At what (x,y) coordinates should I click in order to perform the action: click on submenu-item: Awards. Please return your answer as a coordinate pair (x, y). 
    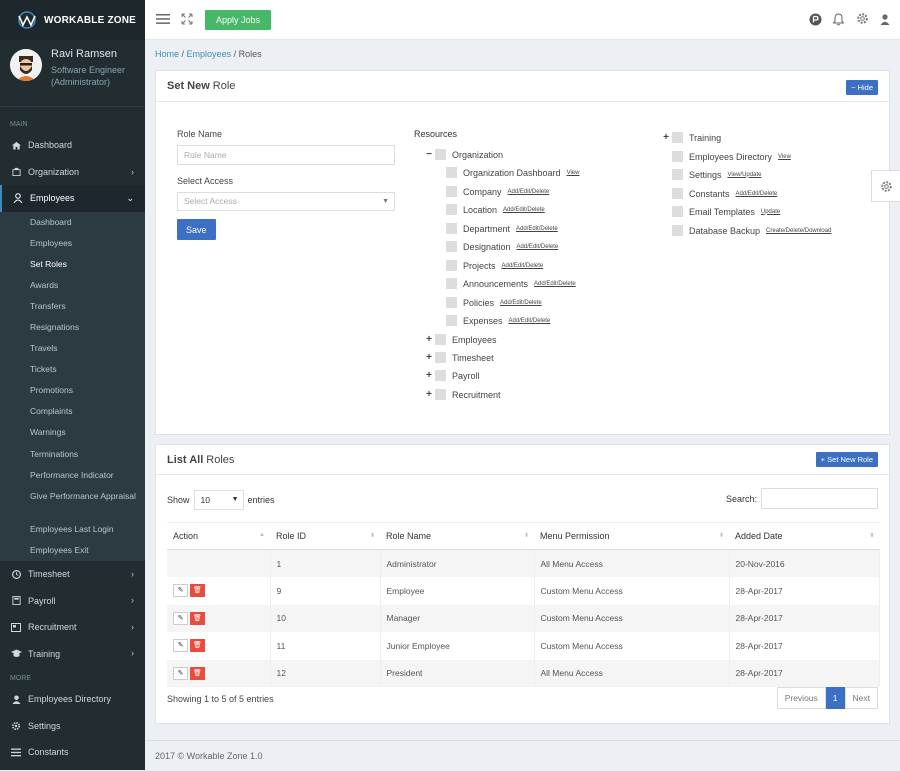
    Looking at the image, I should click on (44, 284).